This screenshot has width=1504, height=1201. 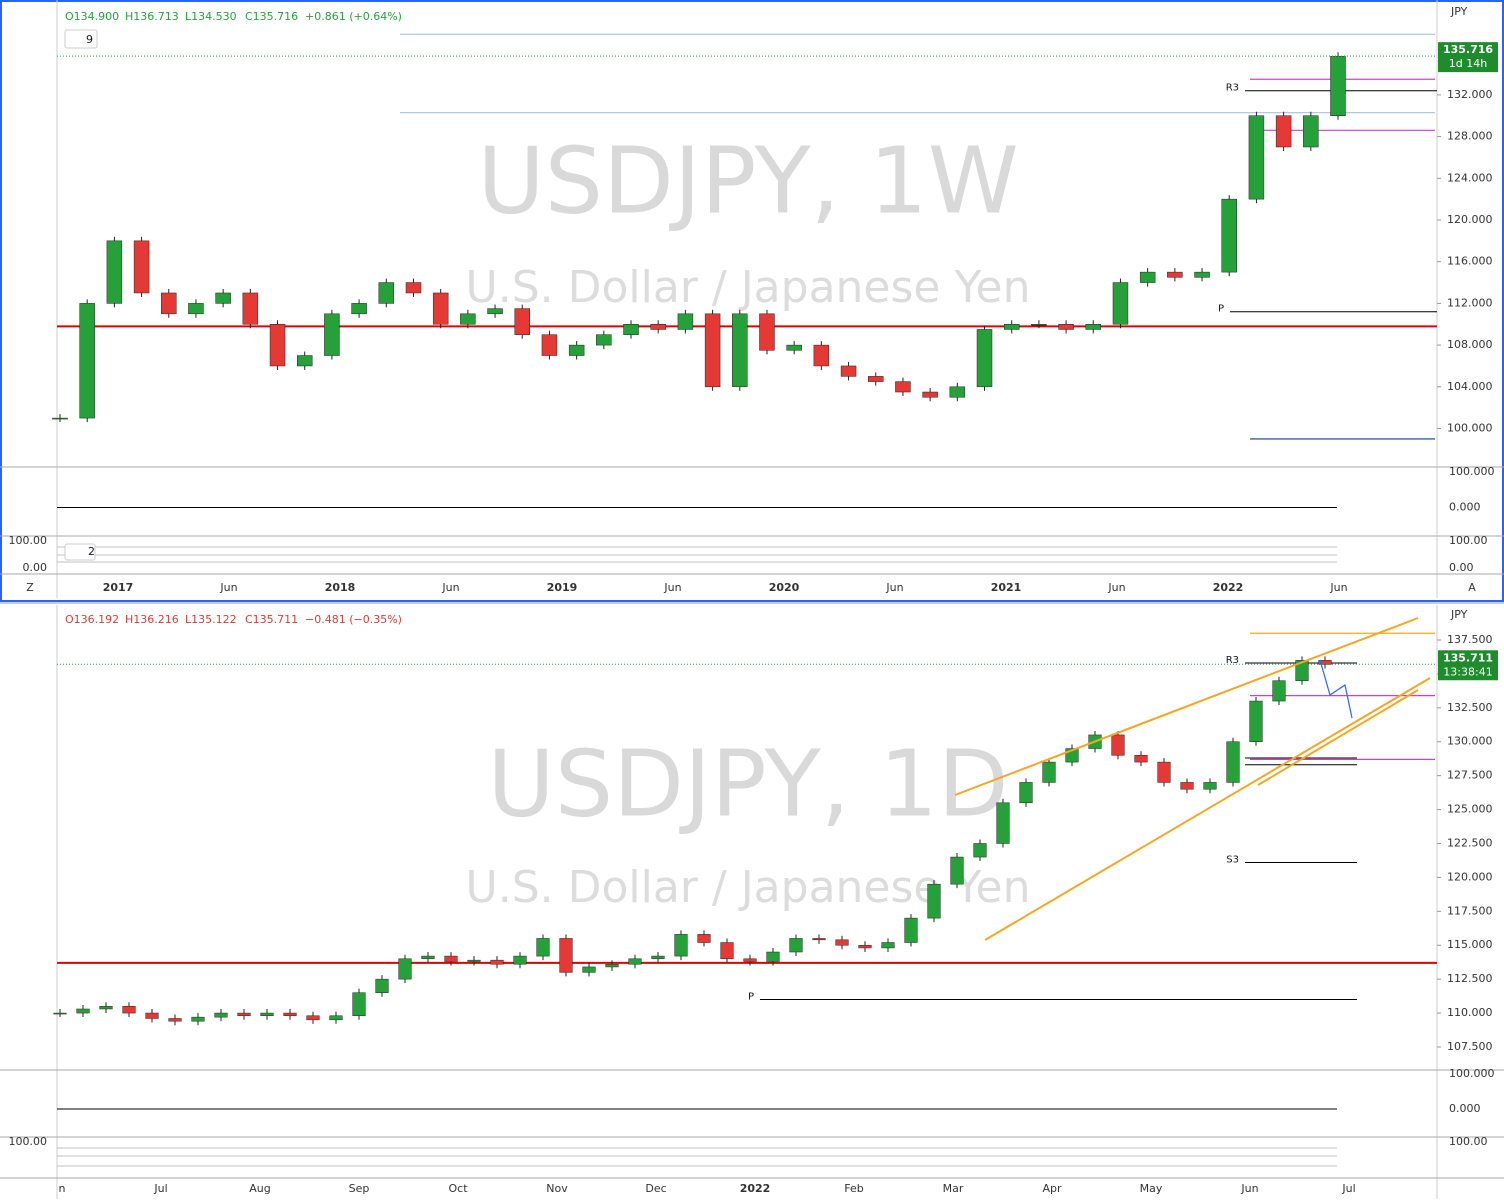 What do you see at coordinates (81, 39) in the screenshot?
I see `indicator-toggle` at bounding box center [81, 39].